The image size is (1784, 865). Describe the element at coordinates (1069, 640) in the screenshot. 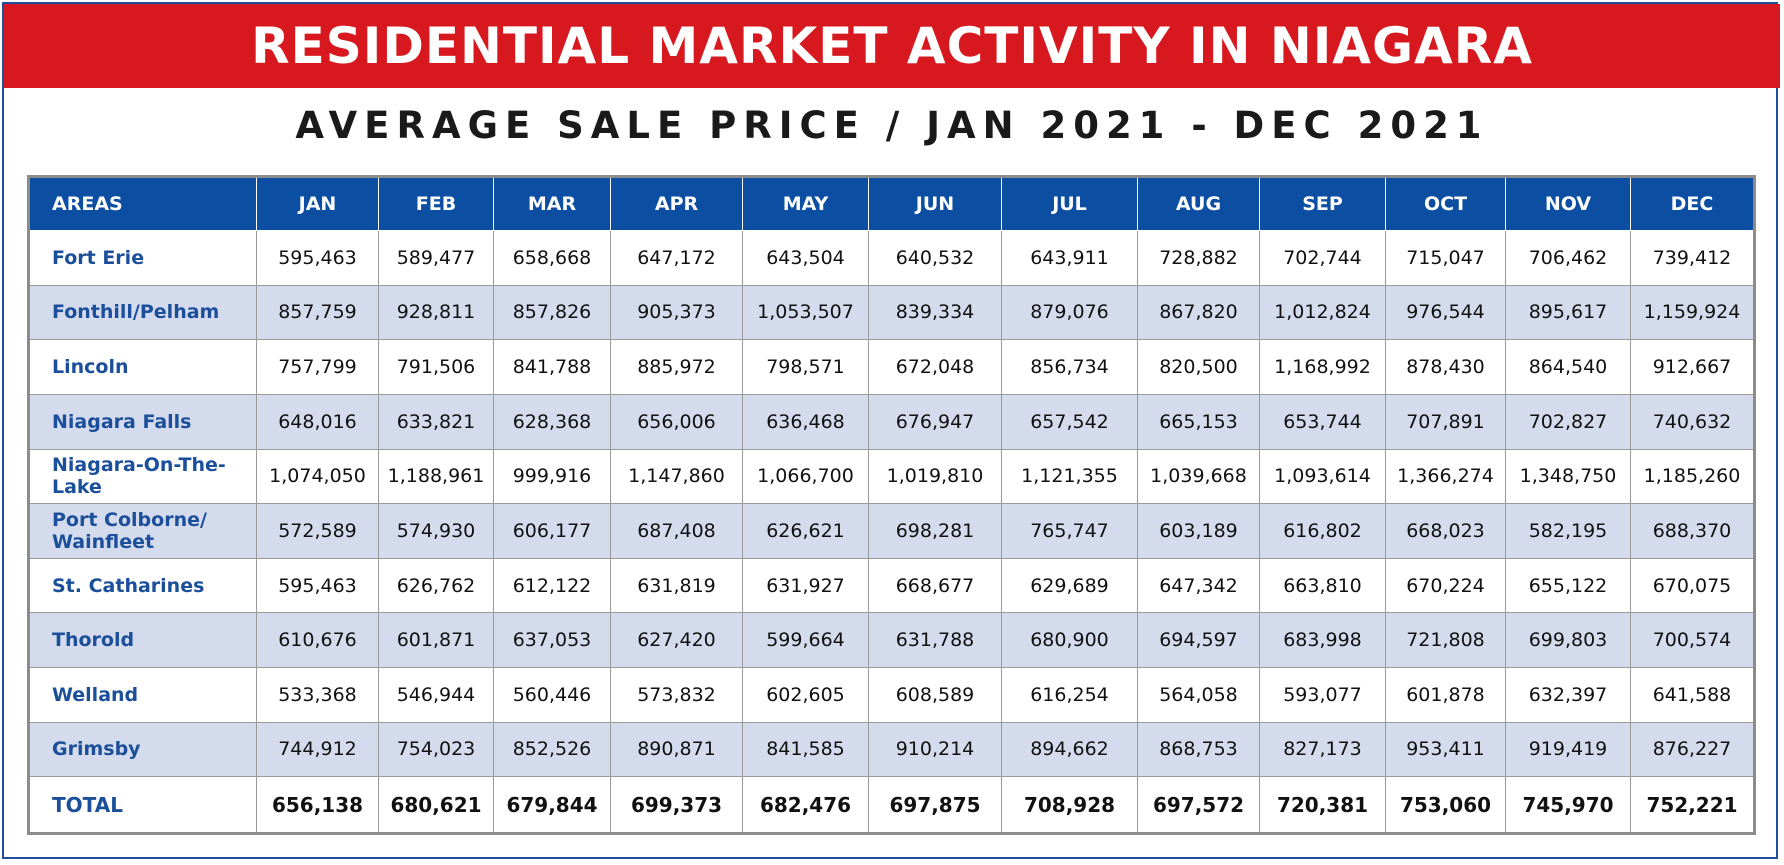

I see `price-cell: 680,900` at that location.